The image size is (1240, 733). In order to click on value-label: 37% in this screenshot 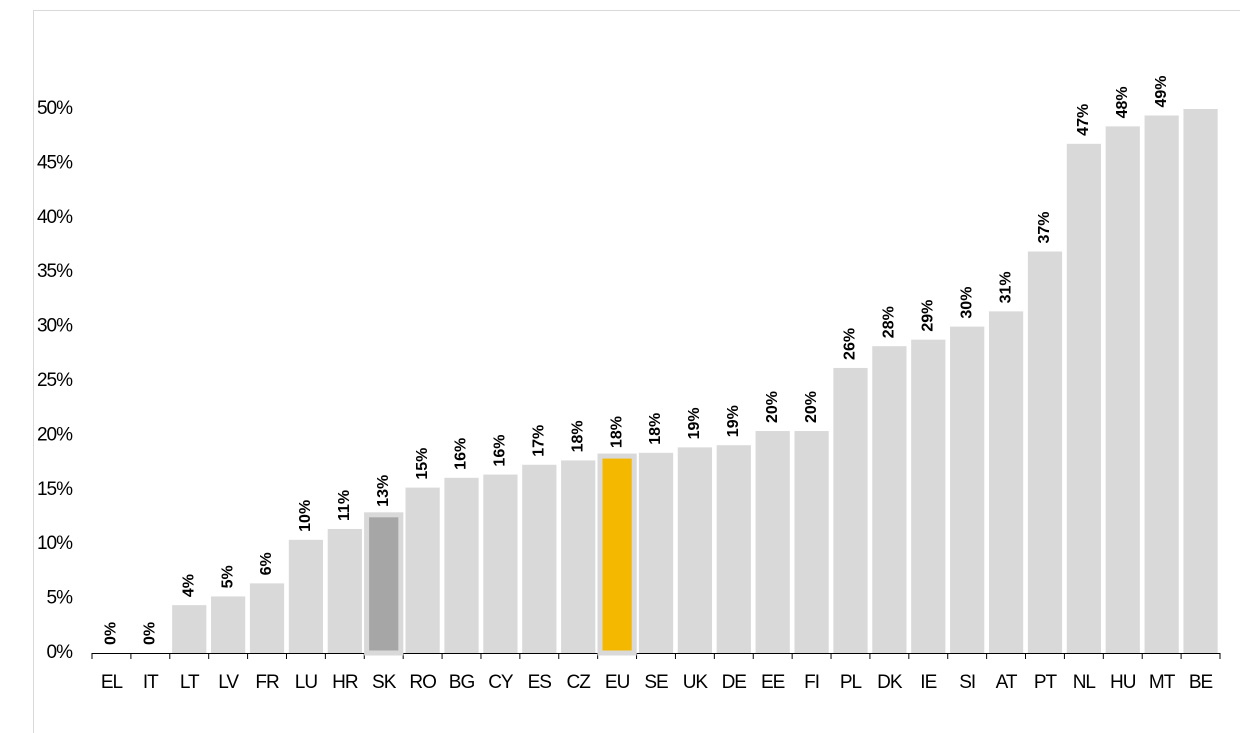, I will do `click(1044, 227)`.